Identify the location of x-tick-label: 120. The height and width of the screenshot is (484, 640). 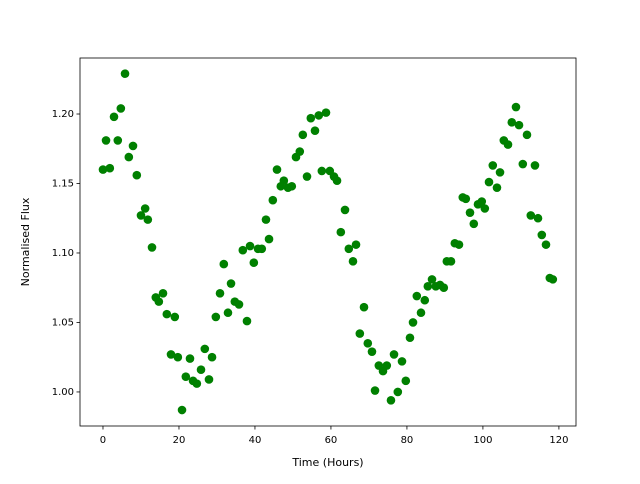
(558, 440).